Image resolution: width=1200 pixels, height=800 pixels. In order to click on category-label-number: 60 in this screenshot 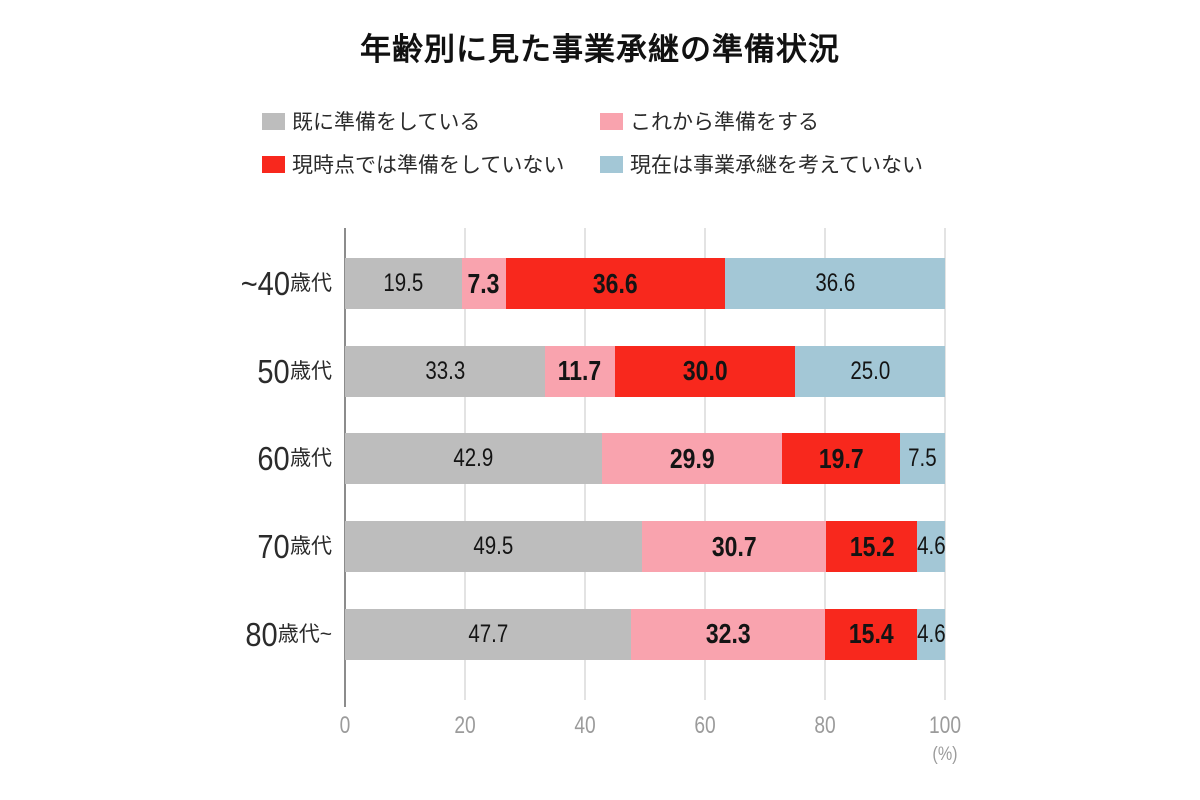, I will do `click(273, 459)`.